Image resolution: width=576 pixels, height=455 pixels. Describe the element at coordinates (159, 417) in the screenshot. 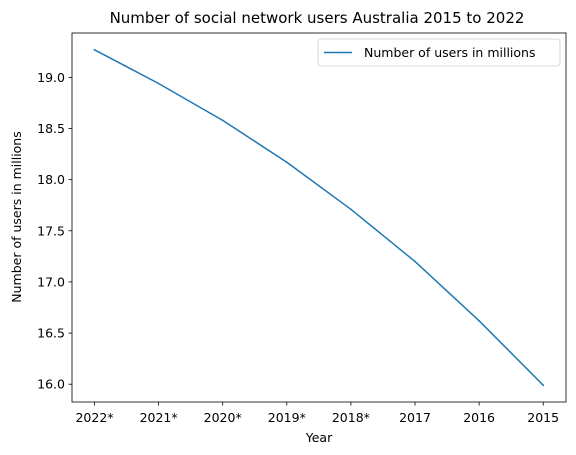

I see `x-tick-label: 2021*` at that location.